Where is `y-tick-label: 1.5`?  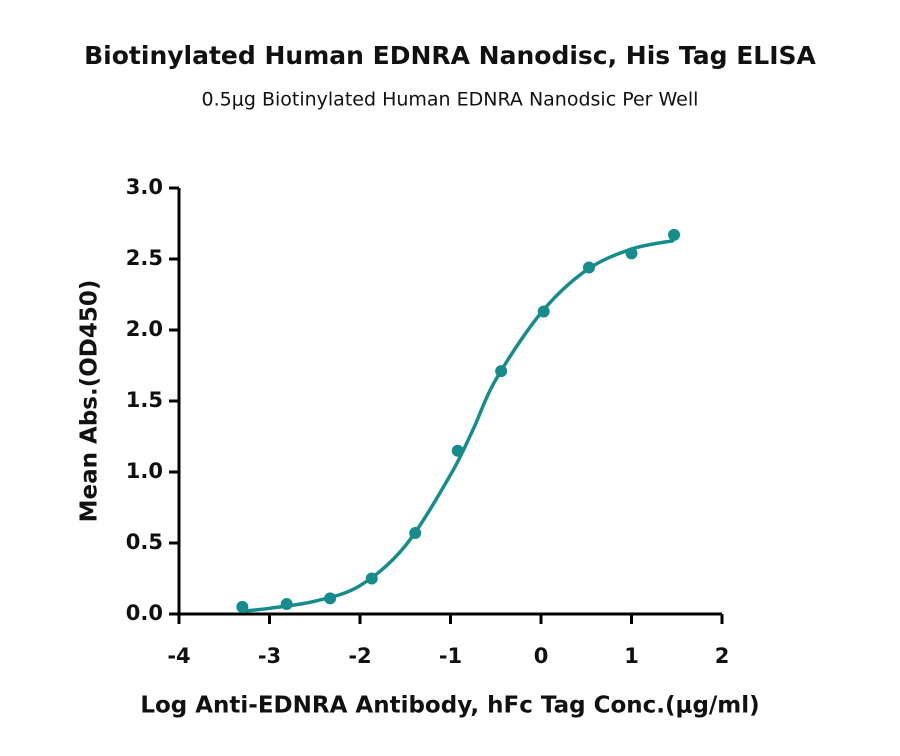 y-tick-label: 1.5 is located at coordinates (144, 400).